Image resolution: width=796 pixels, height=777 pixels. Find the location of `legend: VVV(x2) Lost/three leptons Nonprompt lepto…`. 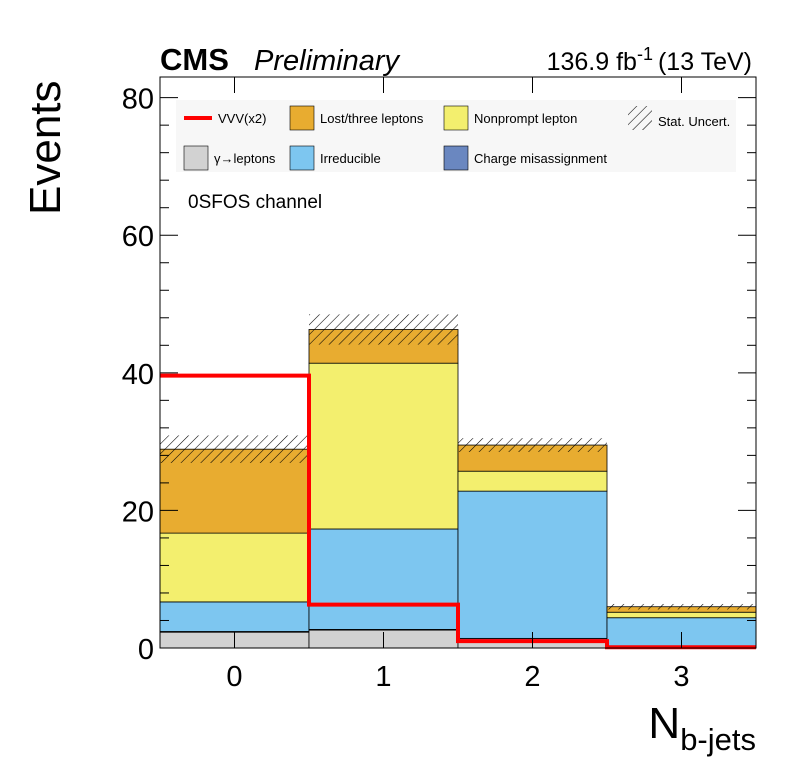

legend: VVV(x2) Lost/three leptons Nonprompt lepto… is located at coordinates (456, 136).